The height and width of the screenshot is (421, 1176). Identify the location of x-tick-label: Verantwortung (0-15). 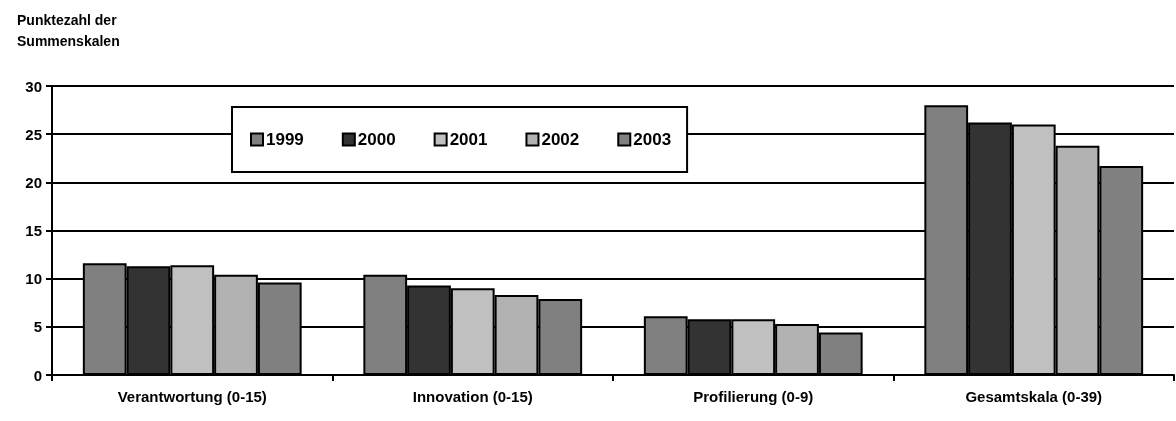
(192, 396).